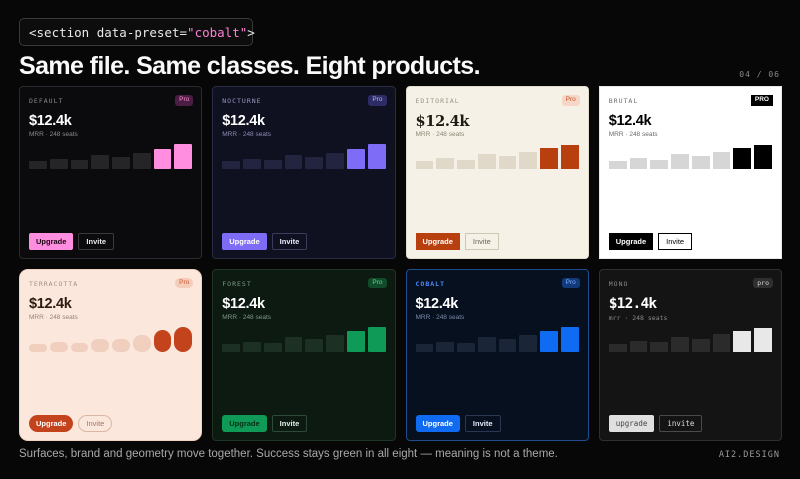 This screenshot has width=800, height=479. I want to click on preset-name: TERRACOTTA, so click(54, 283).